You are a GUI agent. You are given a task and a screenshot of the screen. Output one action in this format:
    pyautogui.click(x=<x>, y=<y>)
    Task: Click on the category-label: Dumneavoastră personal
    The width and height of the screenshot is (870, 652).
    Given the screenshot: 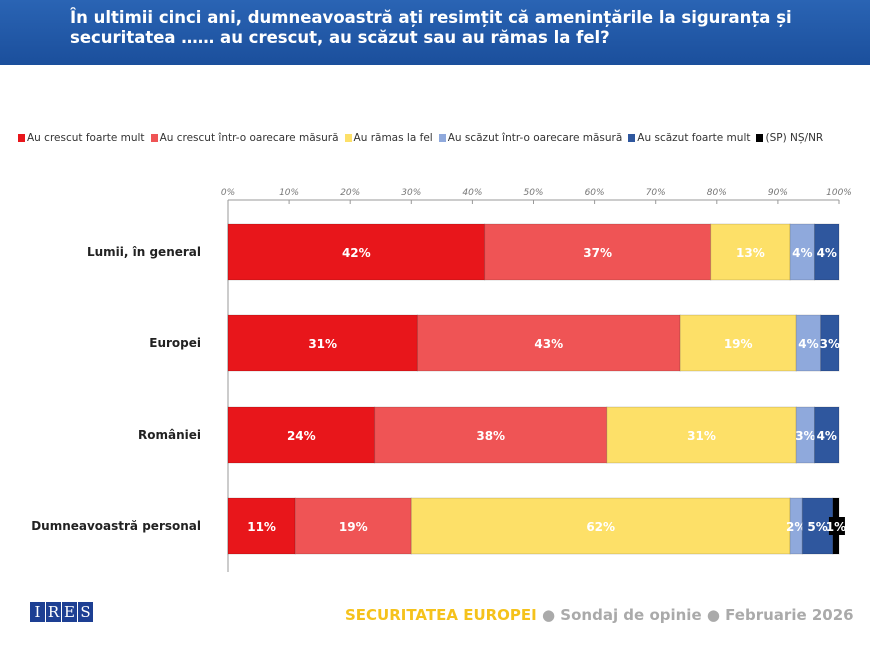 What is the action you would take?
    pyautogui.click(x=116, y=526)
    